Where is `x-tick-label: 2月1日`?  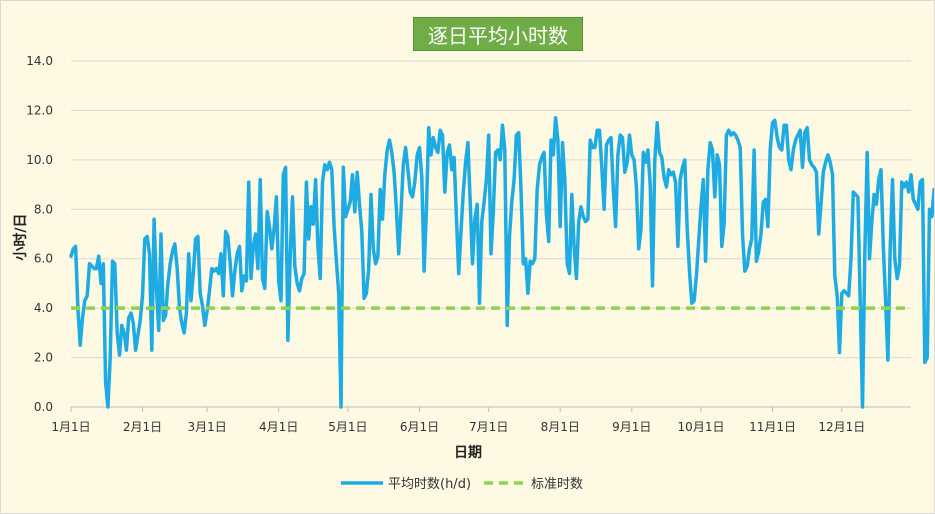
x-tick-label: 2月1日 is located at coordinates (142, 427).